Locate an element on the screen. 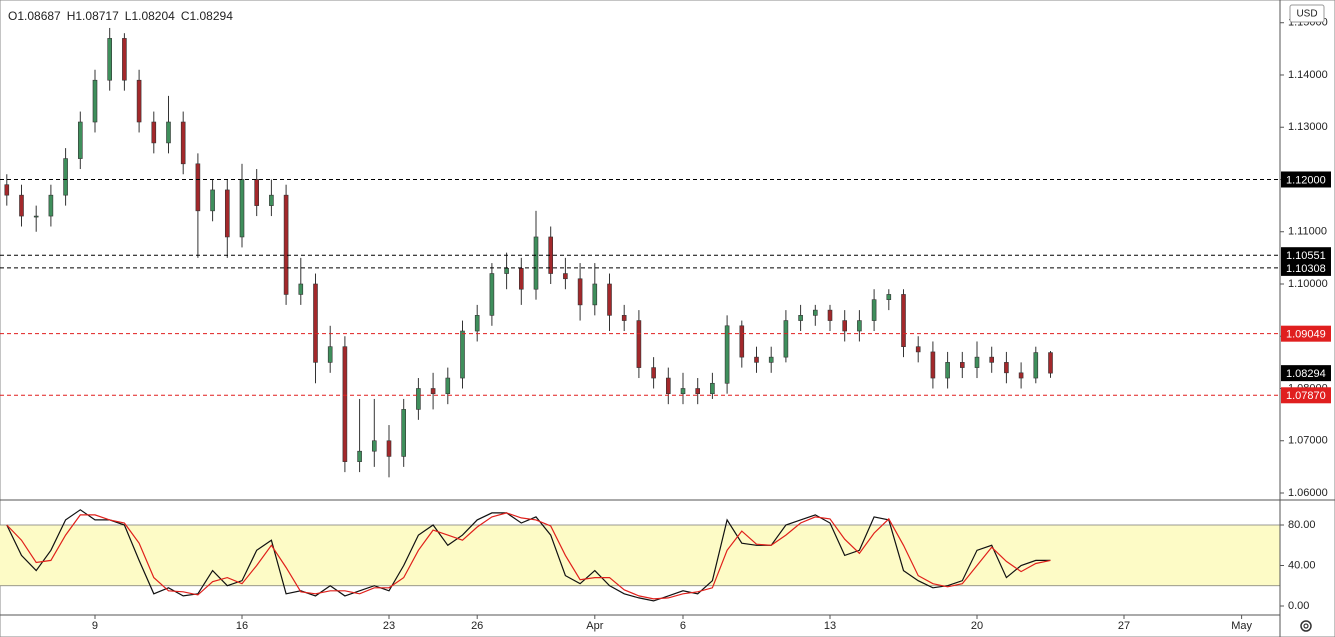 This screenshot has width=1335, height=637. ohlc-value: C1.08294 is located at coordinates (207, 16).